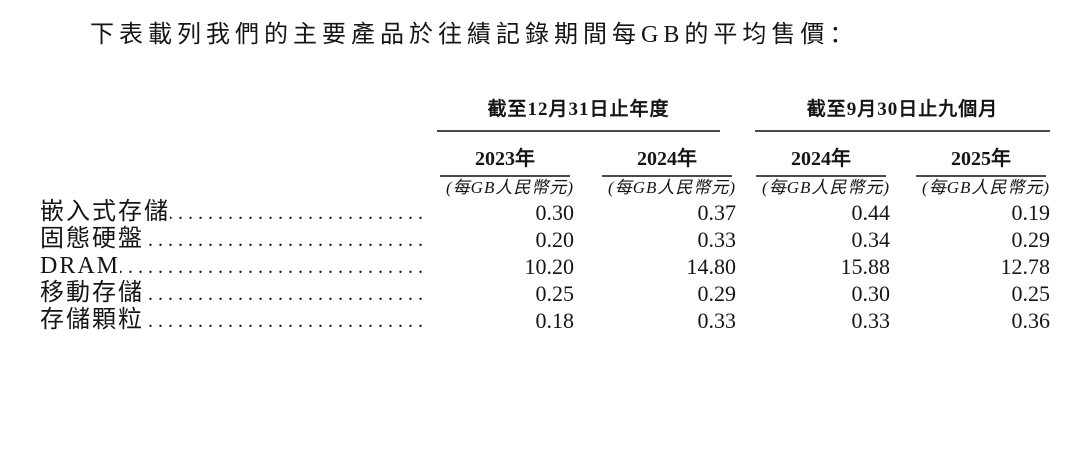 This screenshot has height=450, width=1090. I want to click on year-header-cell: 2025年, so click(970, 154).